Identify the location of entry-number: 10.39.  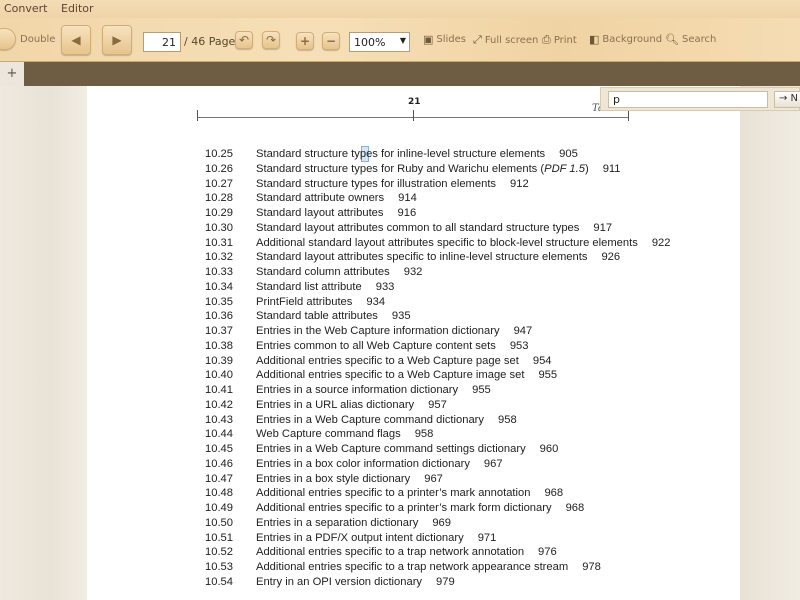
(219, 360).